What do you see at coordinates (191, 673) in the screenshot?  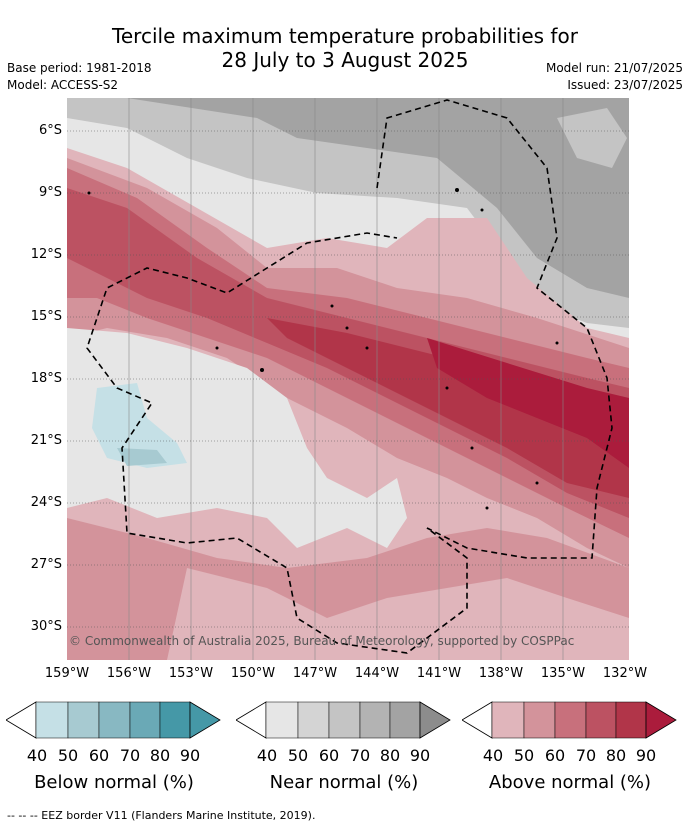 I see `lon-label: 153°W` at bounding box center [191, 673].